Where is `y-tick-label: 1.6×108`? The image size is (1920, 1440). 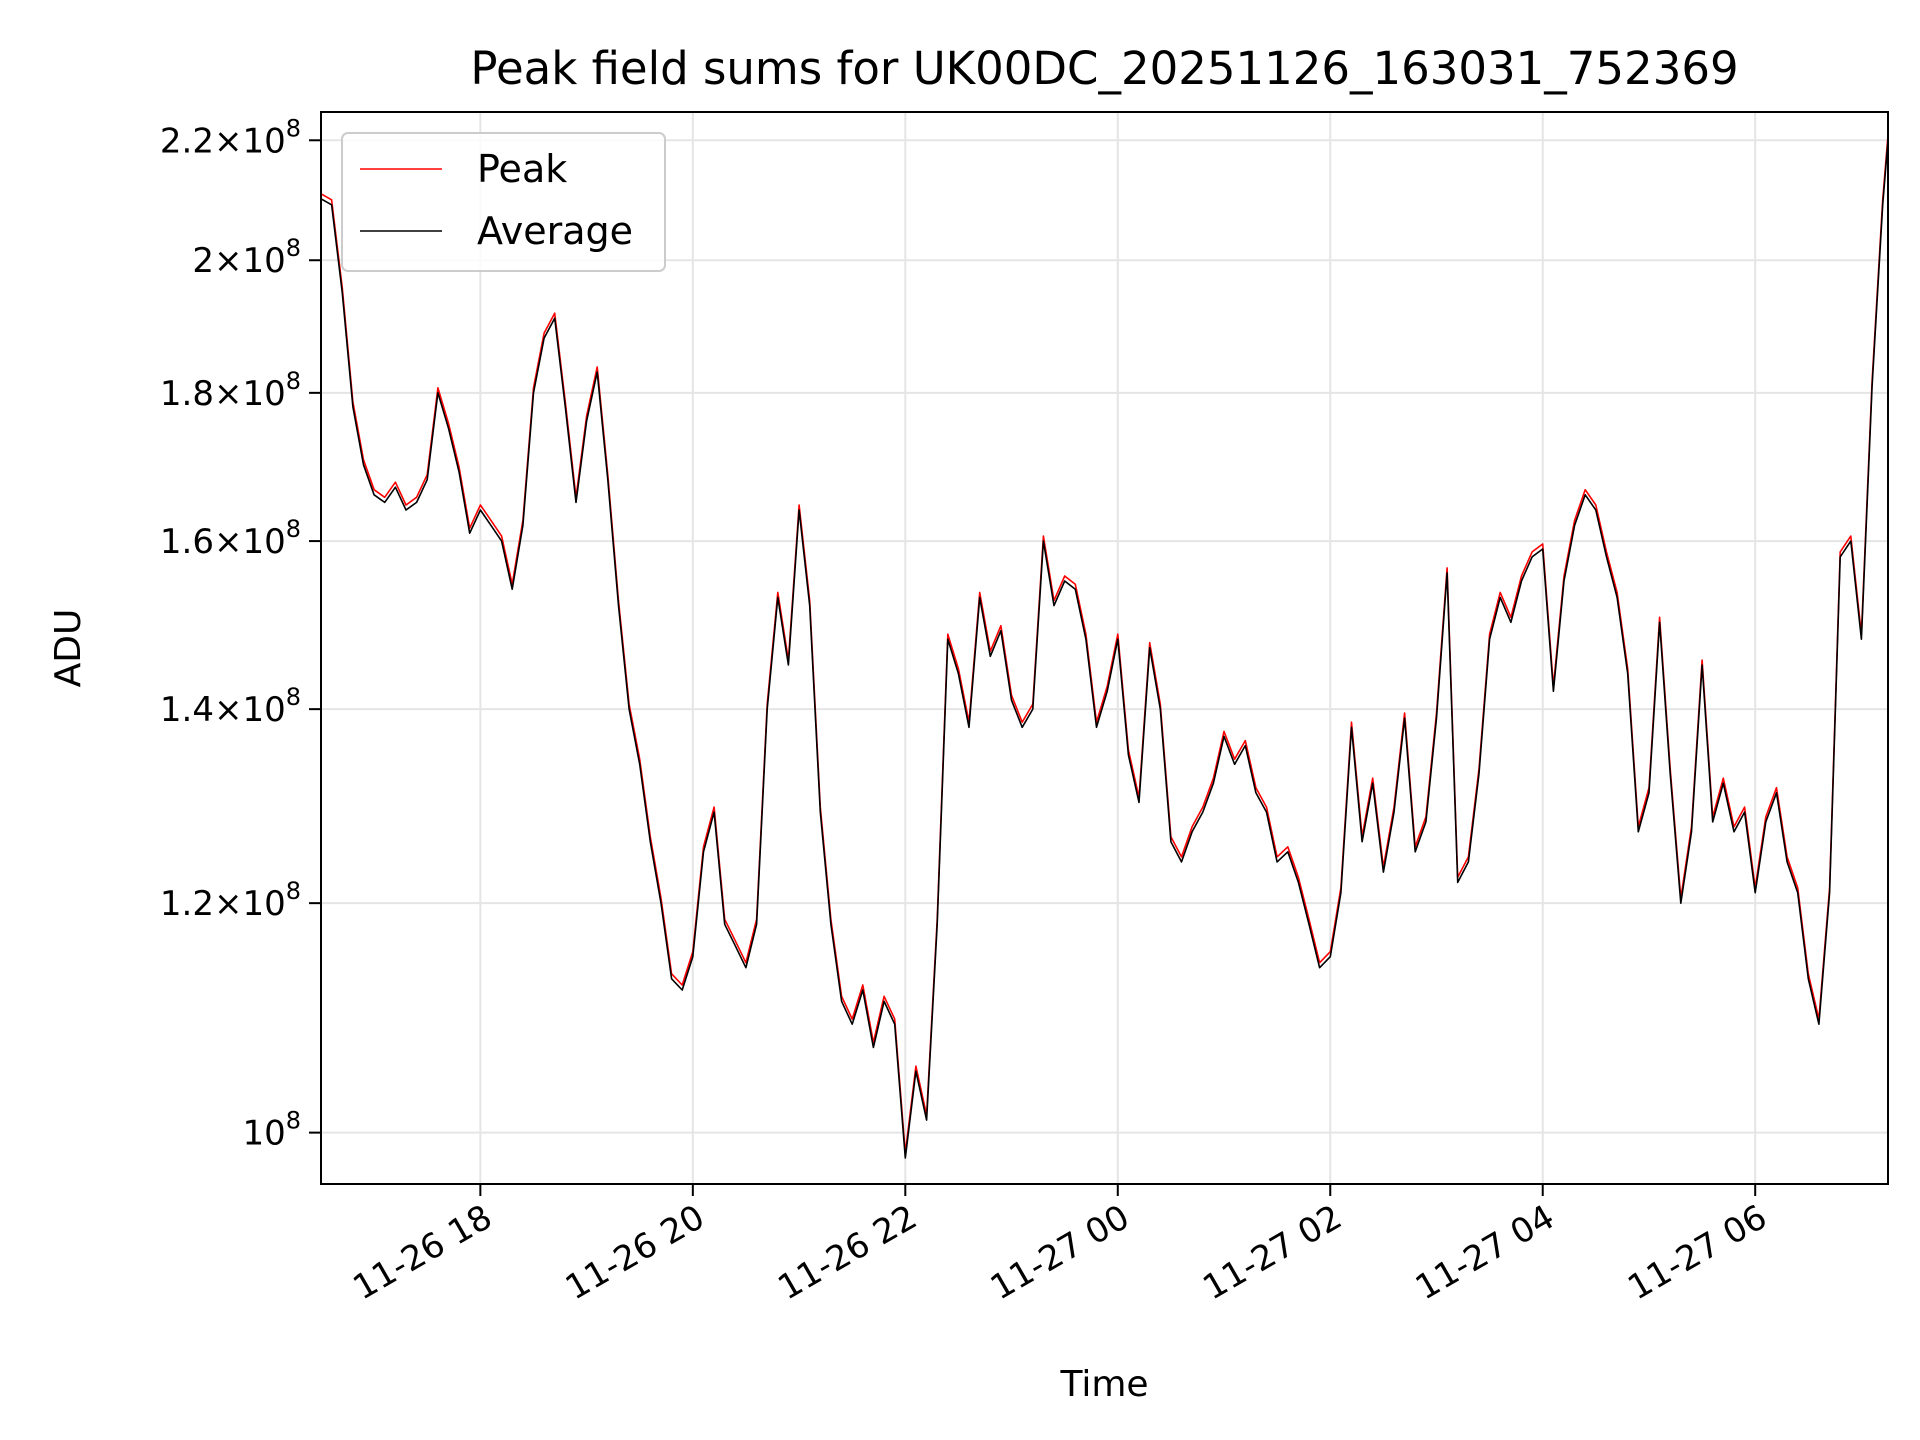 y-tick-label: 1.6×108 is located at coordinates (230, 538).